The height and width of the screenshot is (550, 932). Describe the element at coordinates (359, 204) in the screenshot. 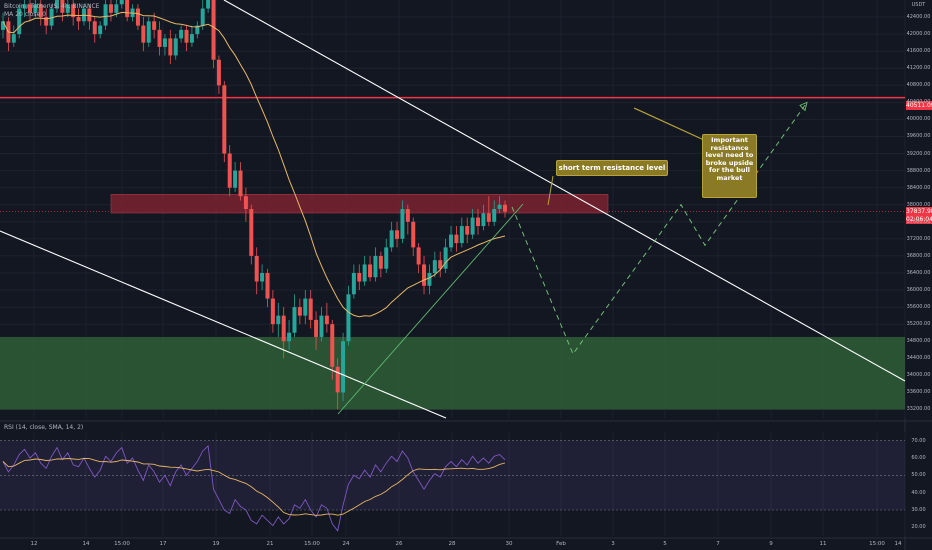

I see `short-term-resistance-zone` at that location.